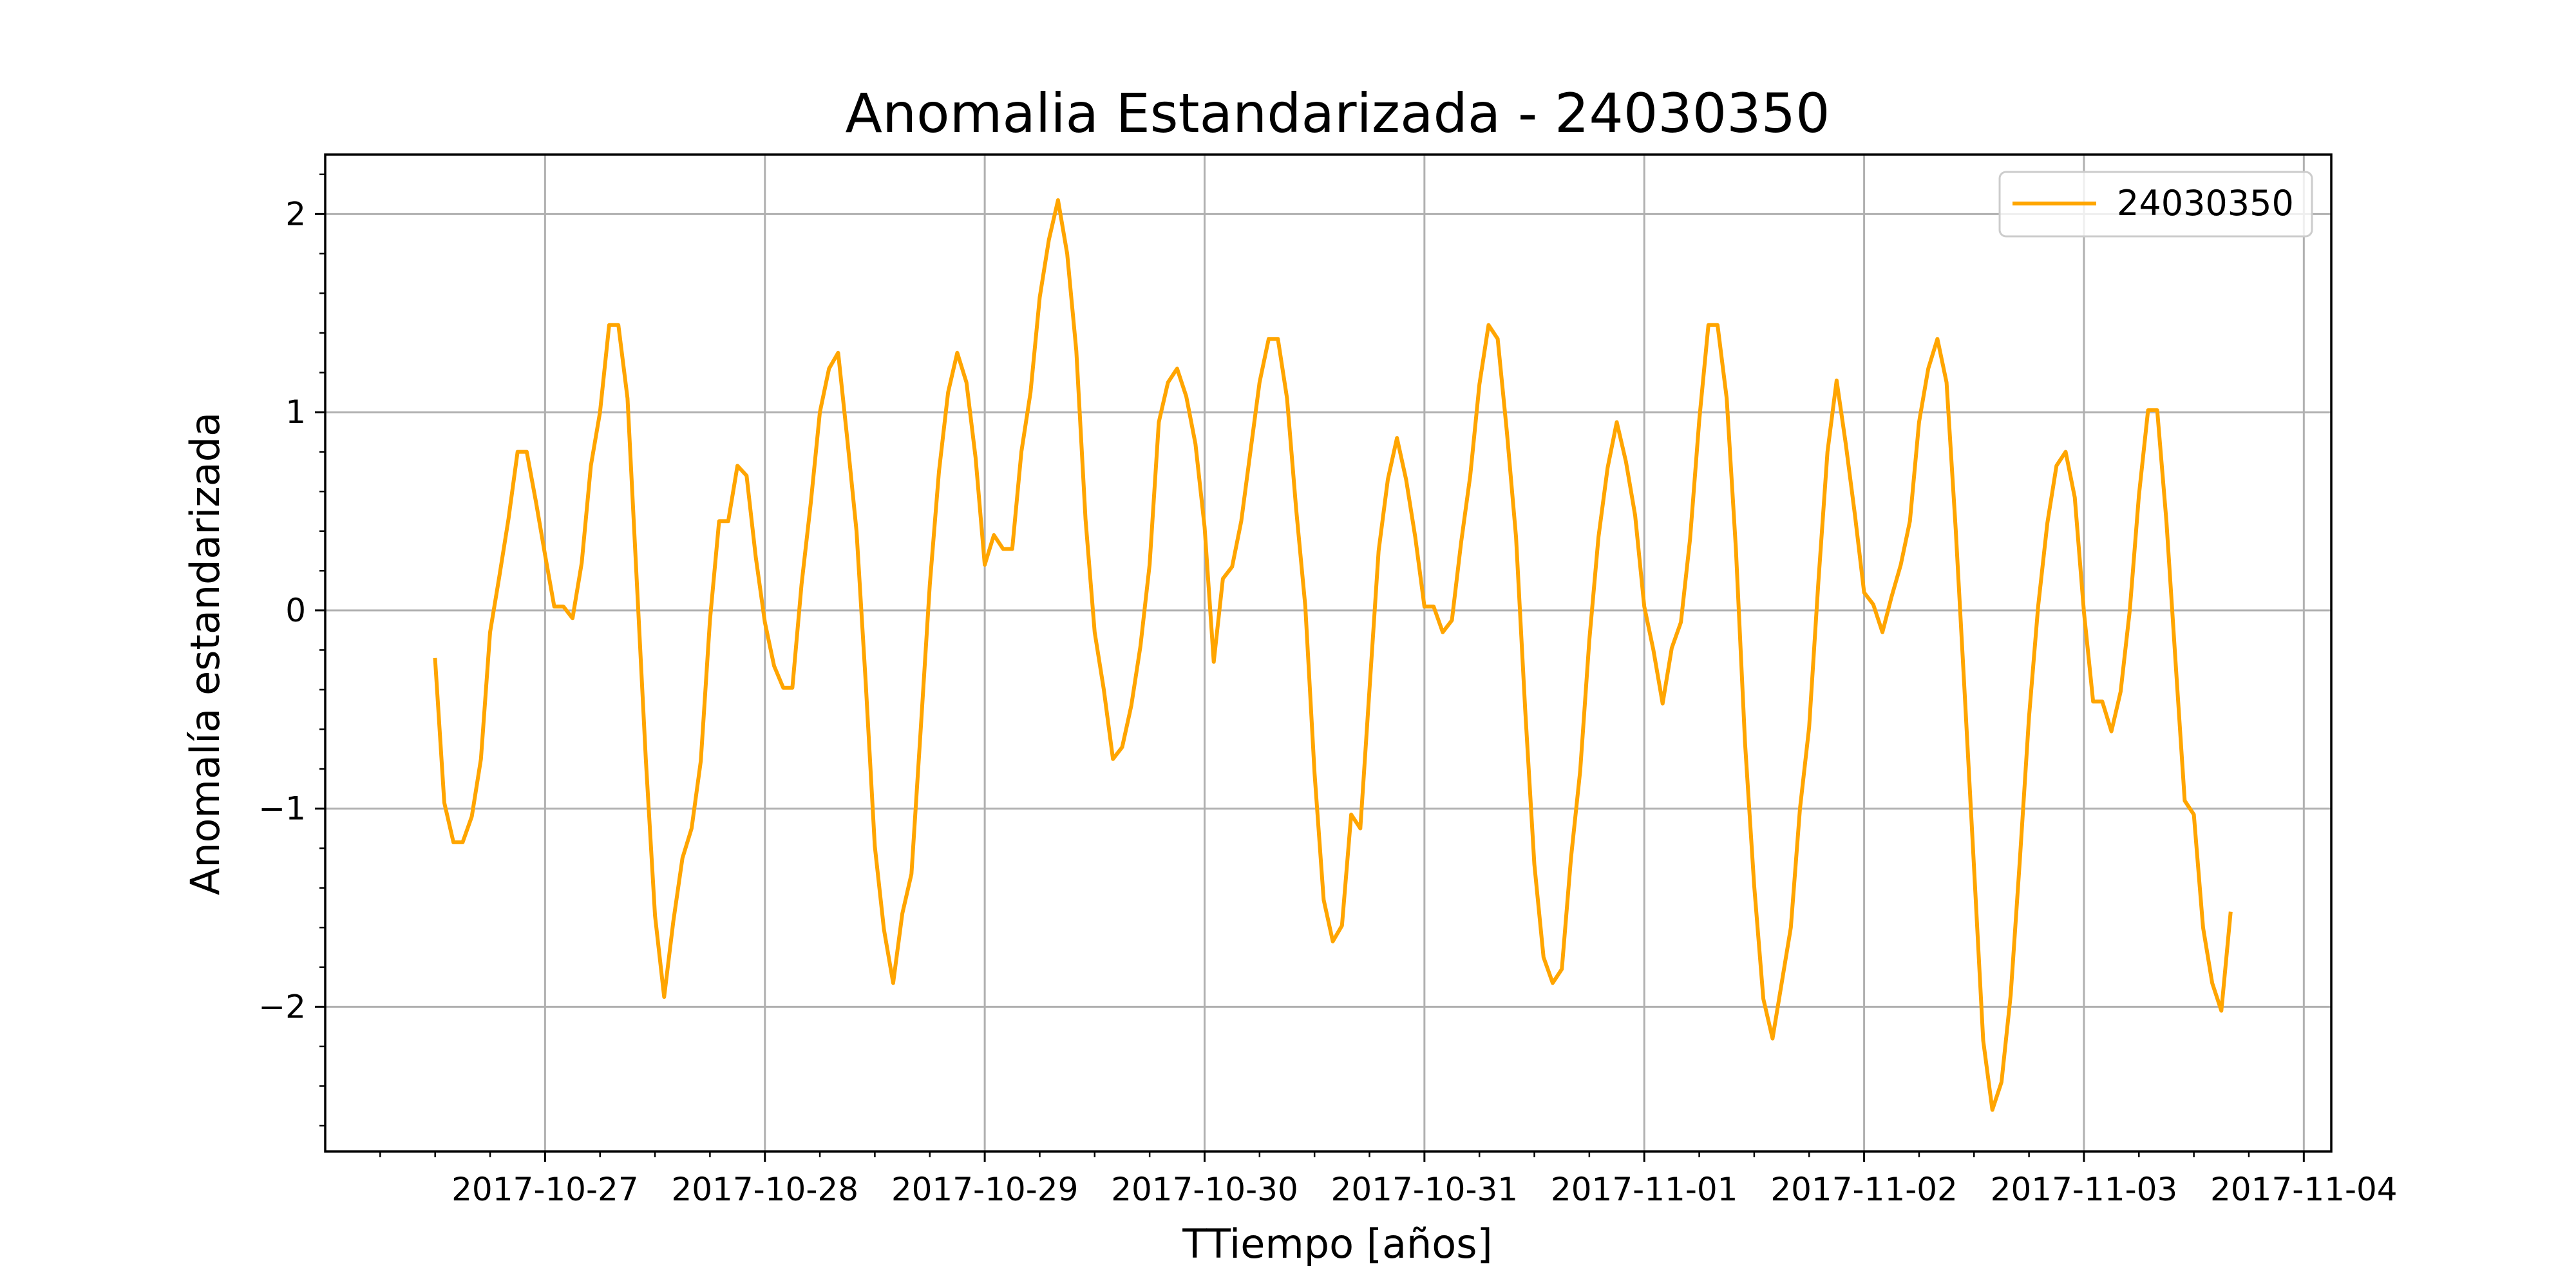  Describe the element at coordinates (295, 412) in the screenshot. I see `y-tick-label: 1` at that location.